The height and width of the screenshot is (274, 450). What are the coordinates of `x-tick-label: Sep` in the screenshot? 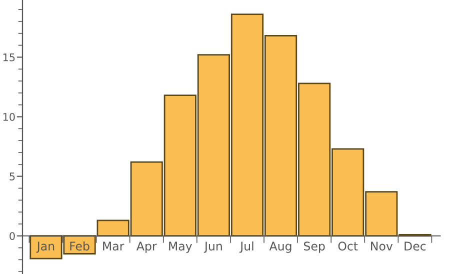 It's located at (314, 247).